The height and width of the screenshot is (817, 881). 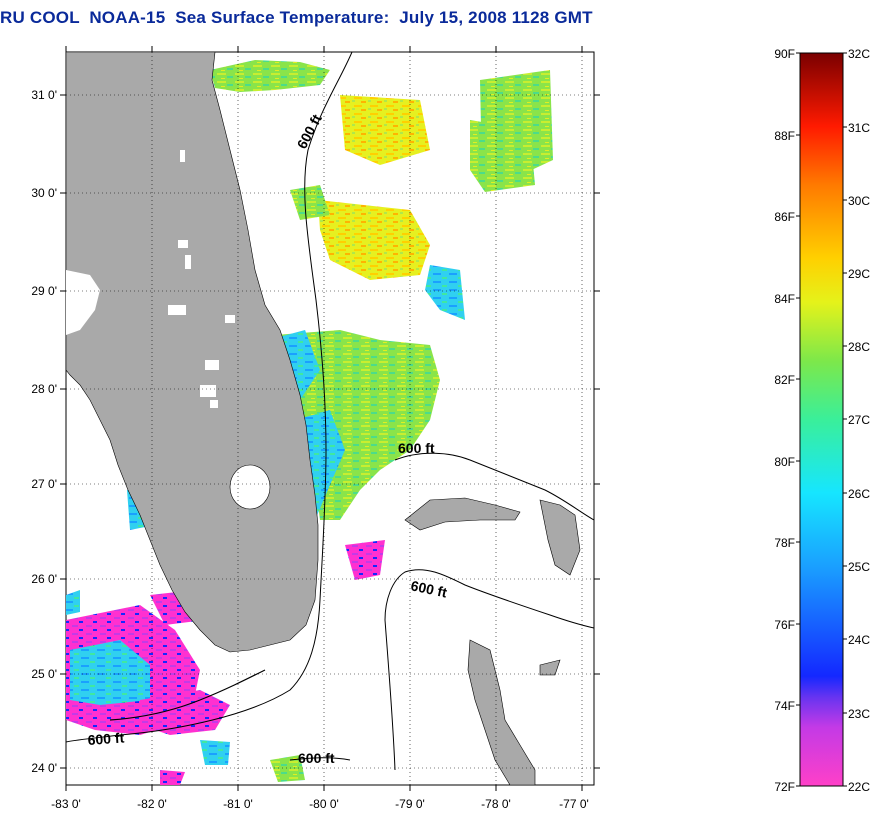 I want to click on lat-label: 28 0', so click(x=44, y=389).